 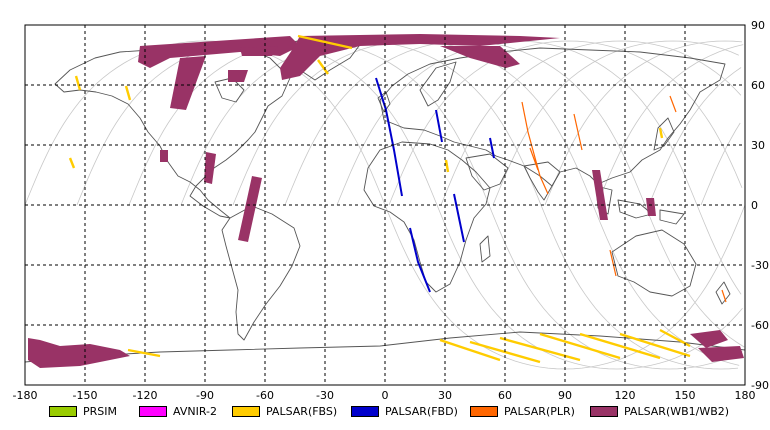 What do you see at coordinates (685, 394) in the screenshot?
I see `x-tick-label: 150` at bounding box center [685, 394].